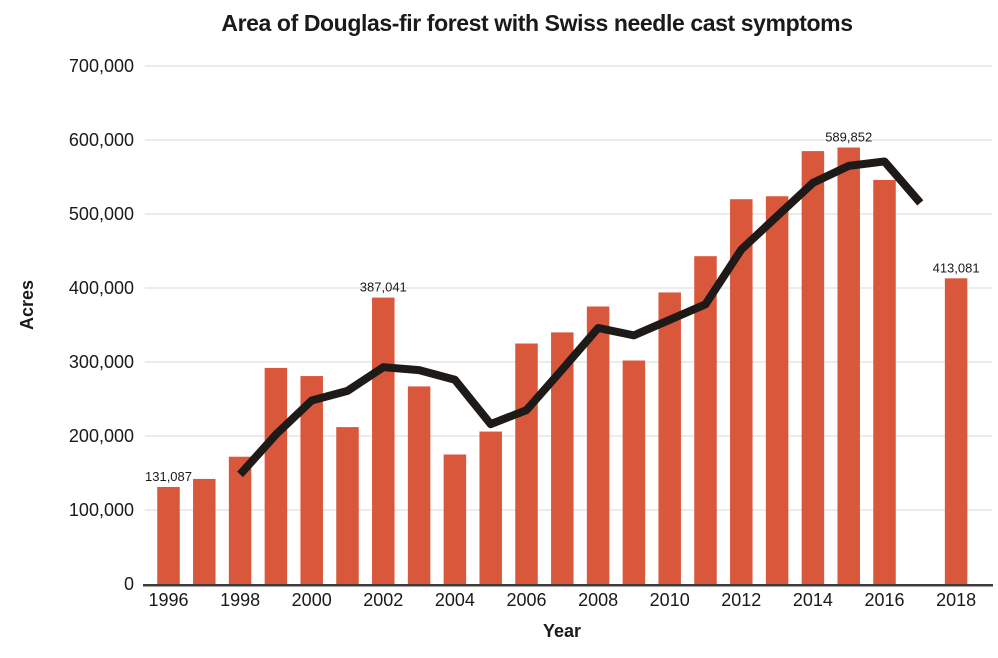  I want to click on bar-1997, so click(204, 531).